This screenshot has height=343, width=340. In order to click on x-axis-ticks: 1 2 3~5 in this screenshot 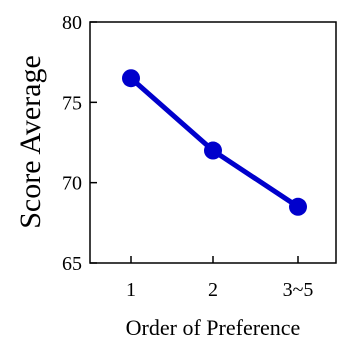, I will do `click(219, 278)`.